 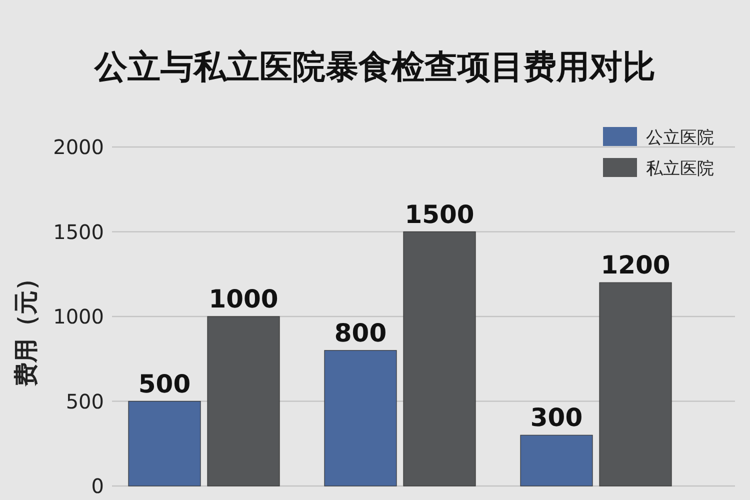 What do you see at coordinates (360, 333) in the screenshot?
I see `data-label: 800` at bounding box center [360, 333].